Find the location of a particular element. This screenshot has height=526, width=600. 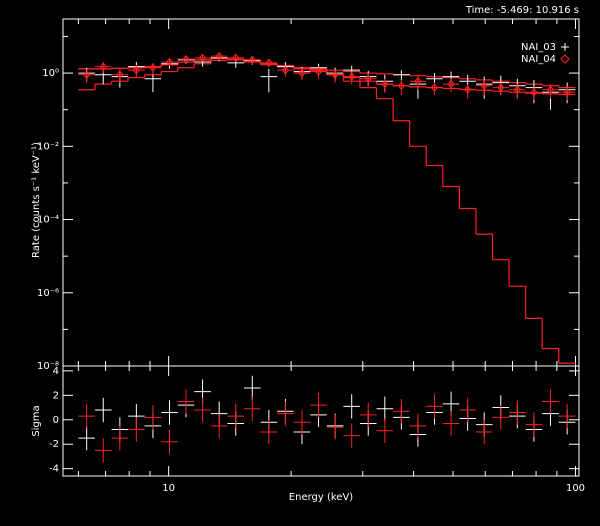

y-tick-label: 10⁻⁶ is located at coordinates (48, 293).